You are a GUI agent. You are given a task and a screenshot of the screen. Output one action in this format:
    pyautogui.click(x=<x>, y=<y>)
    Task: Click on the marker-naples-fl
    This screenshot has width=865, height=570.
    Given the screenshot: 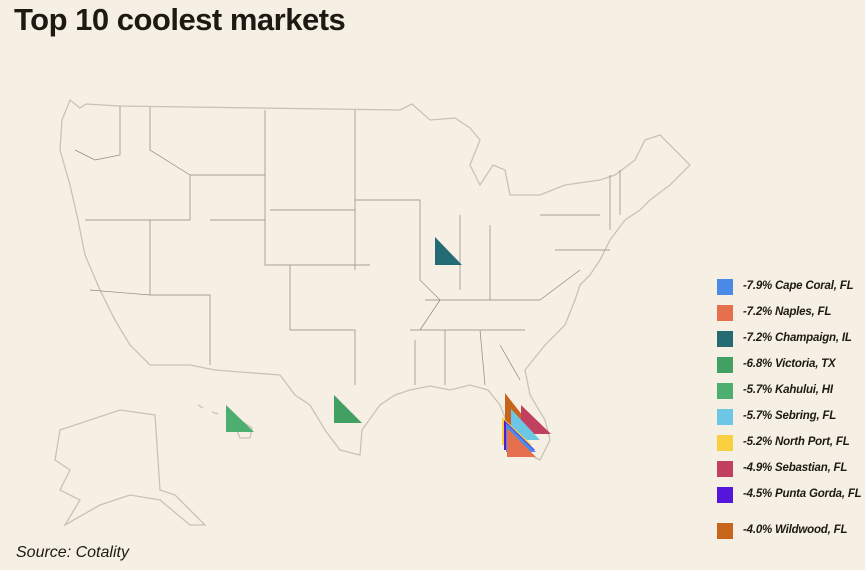 What is the action you would take?
    pyautogui.click(x=521, y=442)
    